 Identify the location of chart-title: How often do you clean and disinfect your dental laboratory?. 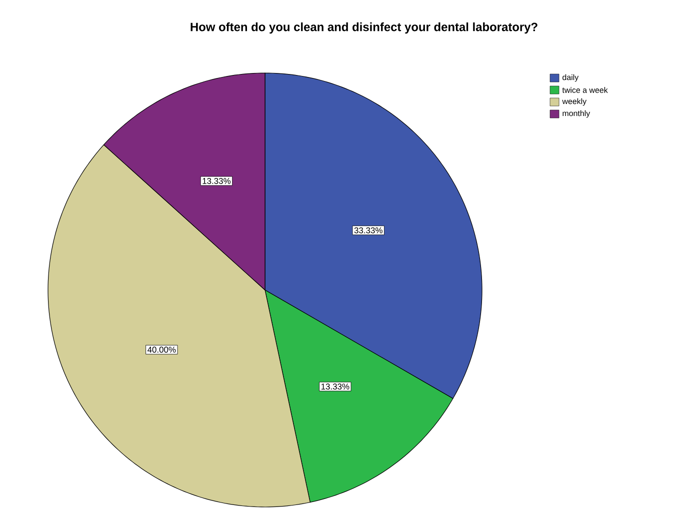
(364, 28).